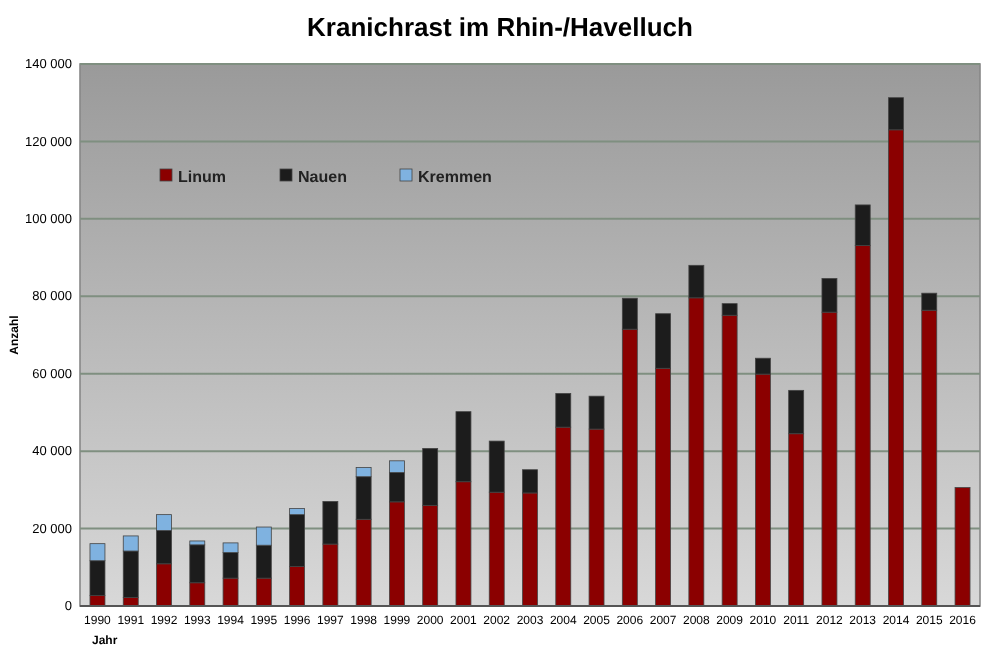 This screenshot has width=1000, height=652. Describe the element at coordinates (455, 176) in the screenshot. I see `legend-label: Kremmen` at that location.